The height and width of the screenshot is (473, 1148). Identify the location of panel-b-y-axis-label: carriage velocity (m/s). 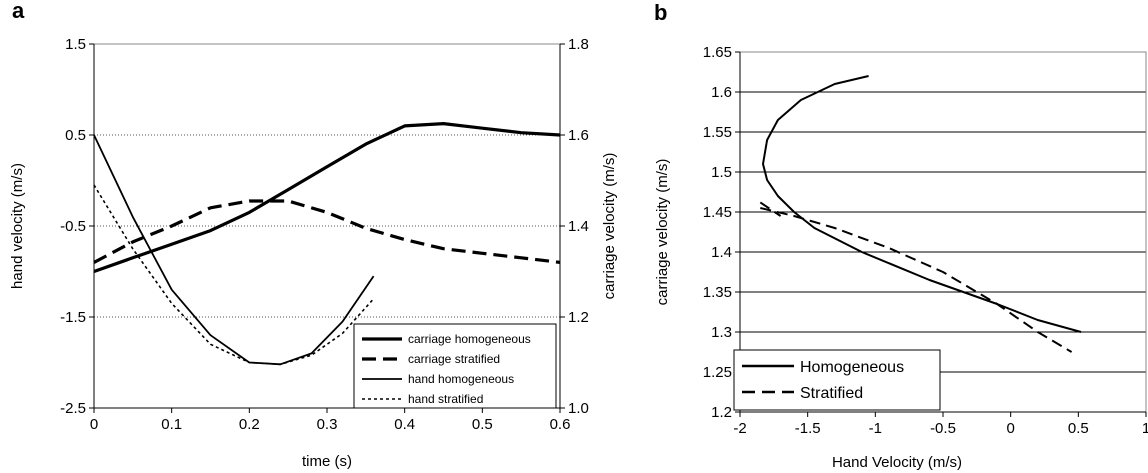
(662, 232).